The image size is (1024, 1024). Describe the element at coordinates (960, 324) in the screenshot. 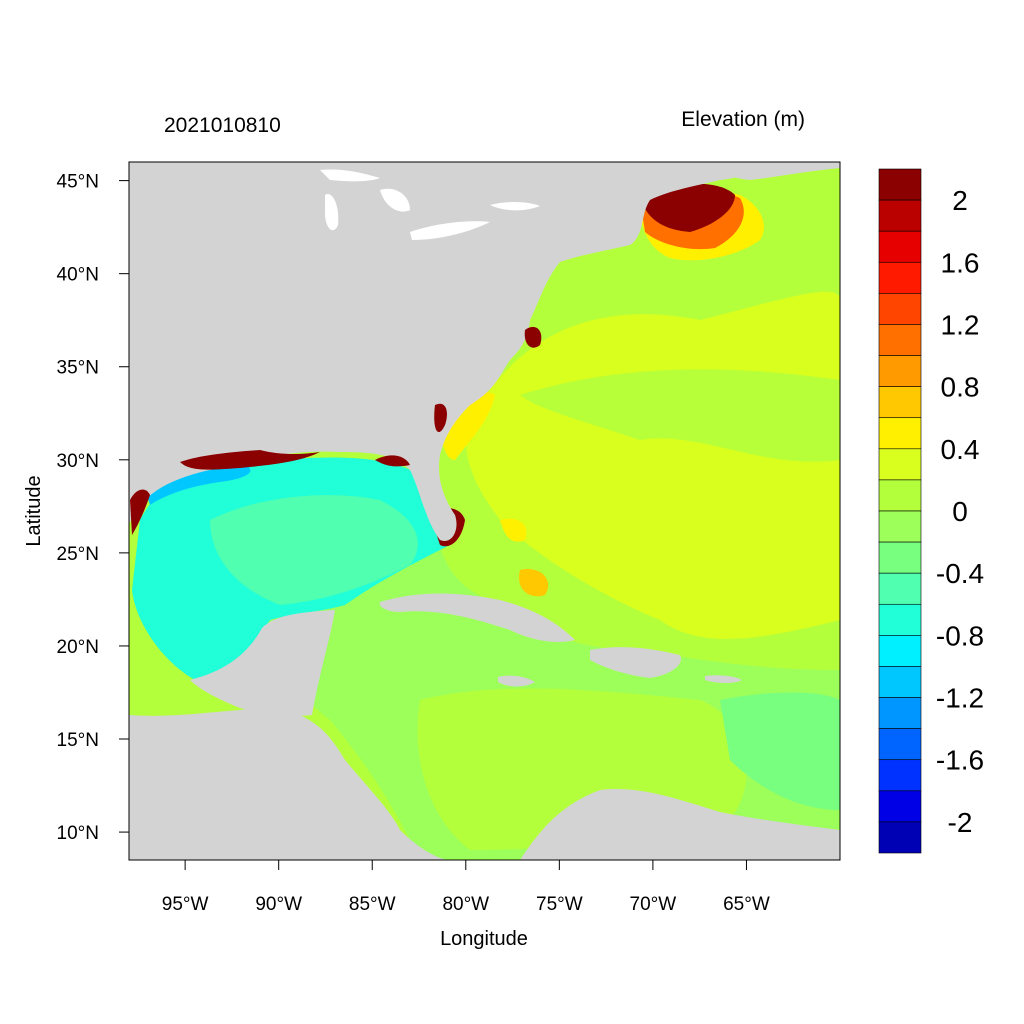

I see `colorbar-label: 1.2` at that location.